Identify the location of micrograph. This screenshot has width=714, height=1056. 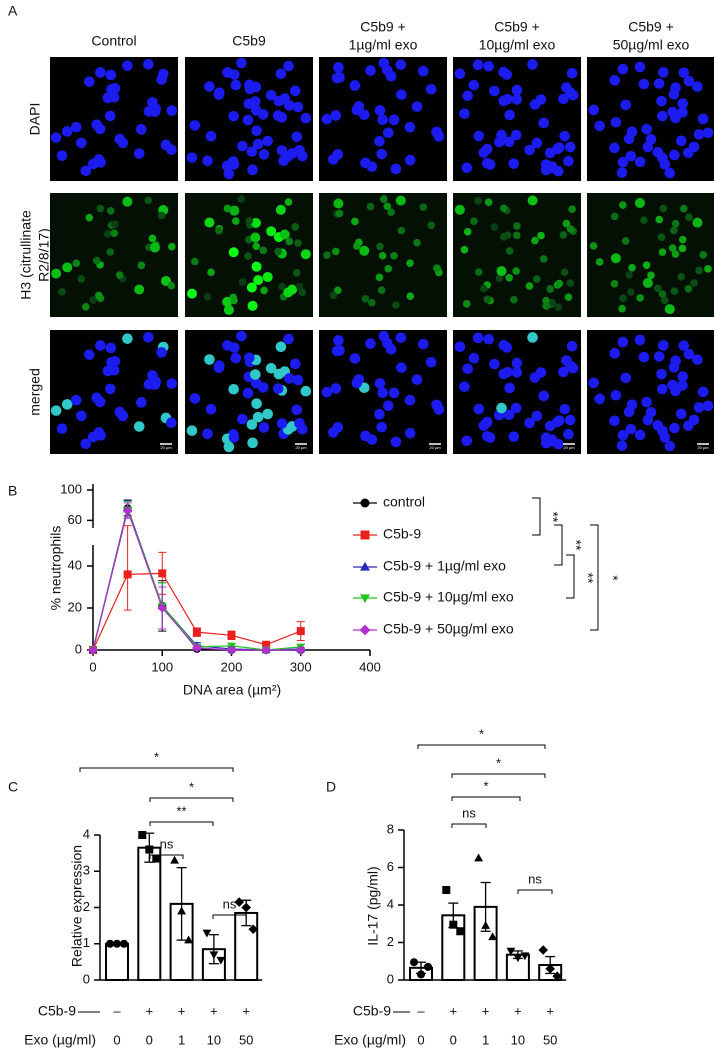
(383, 255).